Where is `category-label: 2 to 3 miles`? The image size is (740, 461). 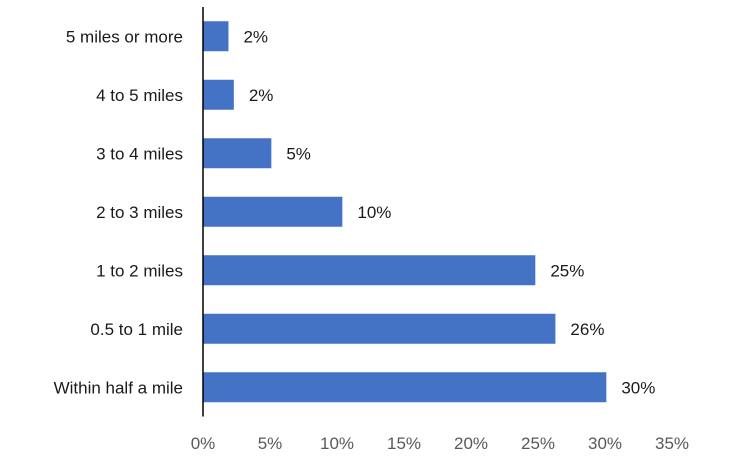
category-label: 2 to 3 miles is located at coordinates (139, 212).